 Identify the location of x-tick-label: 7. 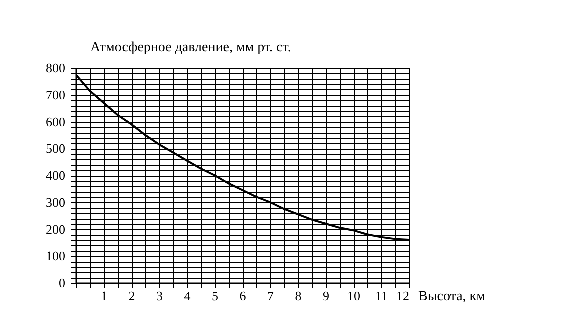
(271, 296).